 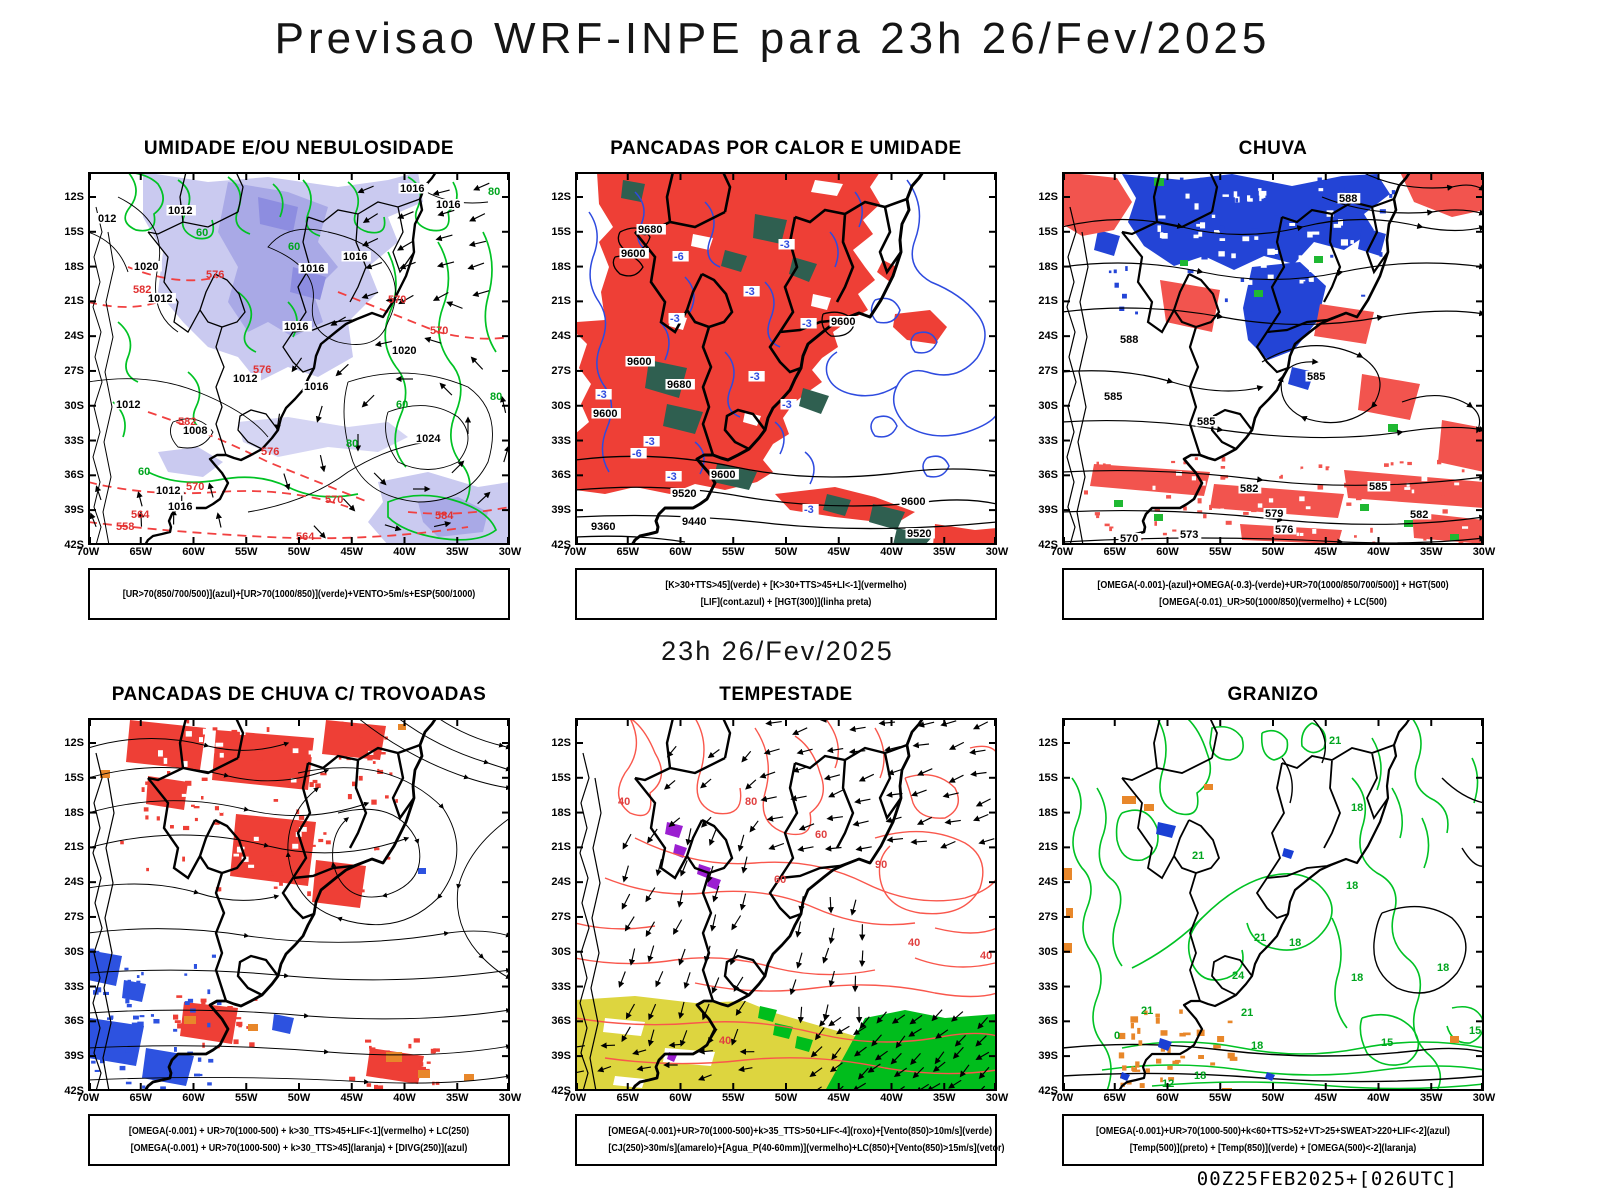 I want to click on andes-lines, so click(x=103, y=375).